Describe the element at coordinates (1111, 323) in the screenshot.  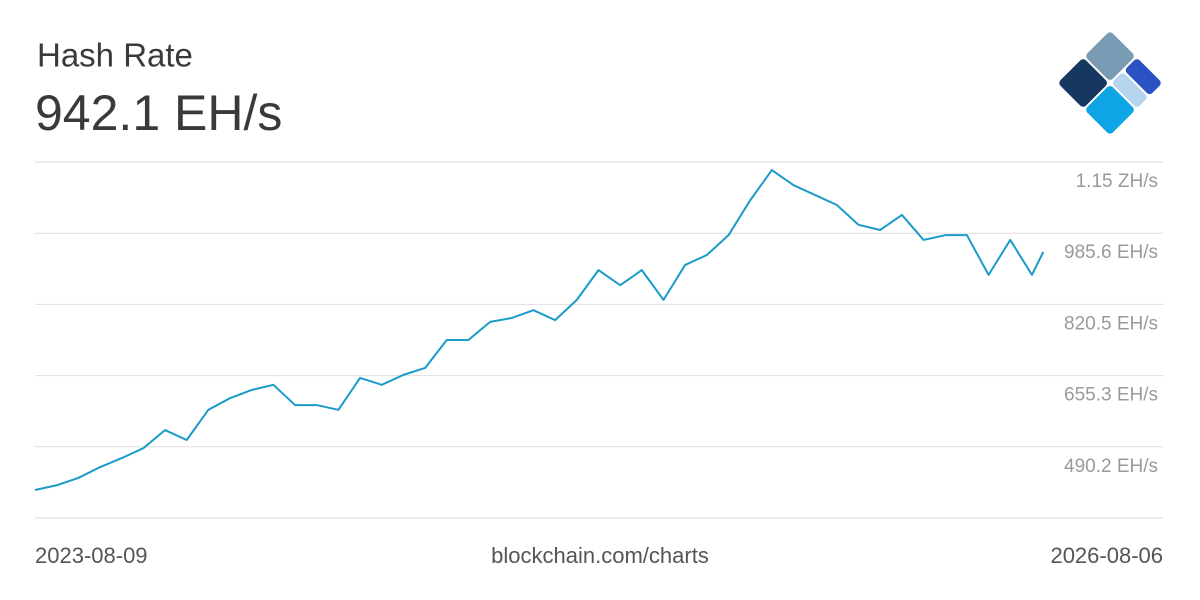
I see `y-tick-label: 820.5 EH/s` at that location.